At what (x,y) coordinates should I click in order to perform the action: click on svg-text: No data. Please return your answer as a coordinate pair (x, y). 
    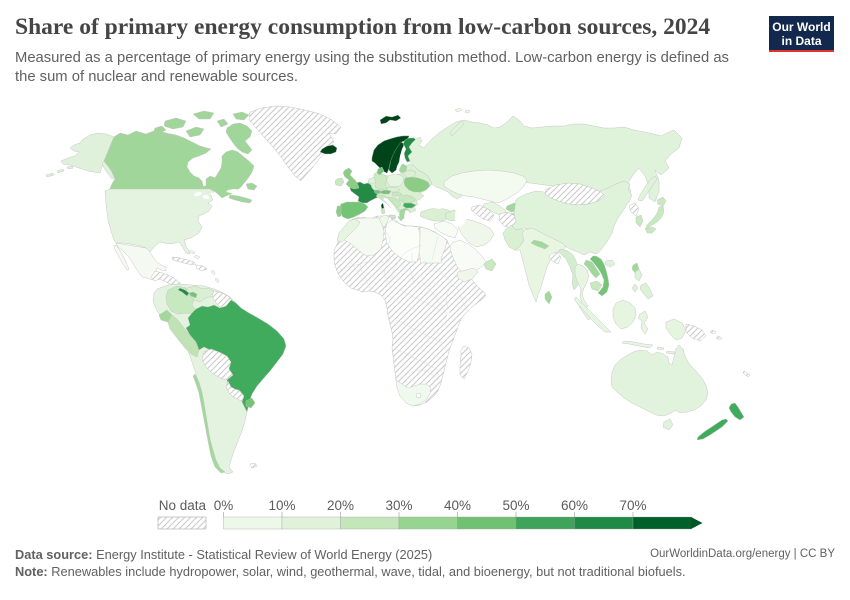
    Looking at the image, I should click on (183, 505).